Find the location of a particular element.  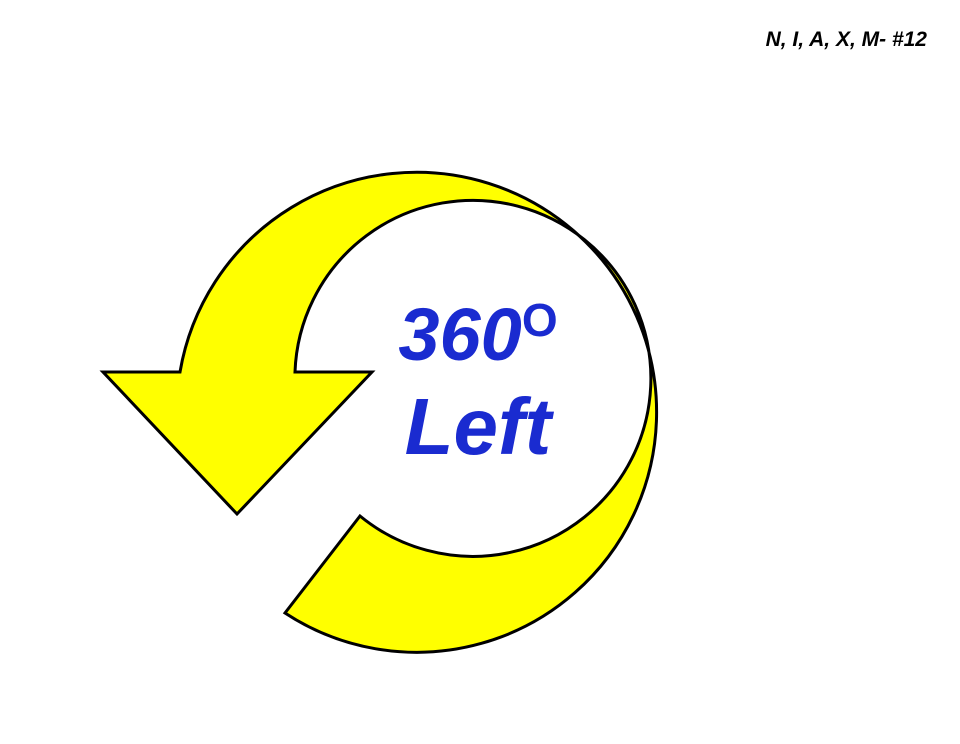

turn-degrees: 360 is located at coordinates (460, 334).